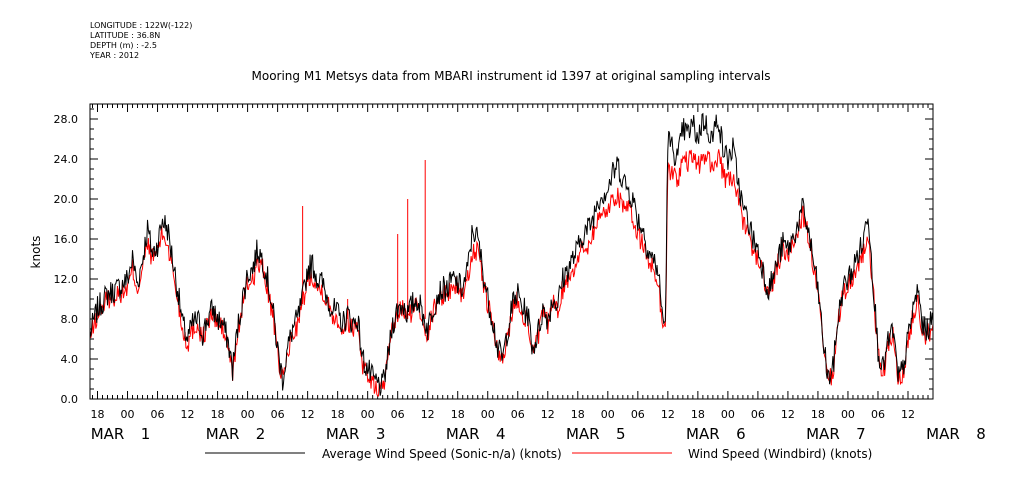 Image resolution: width=1009 pixels, height=504 pixels. Describe the element at coordinates (621, 434) in the screenshot. I see `date-label-day: 5` at that location.